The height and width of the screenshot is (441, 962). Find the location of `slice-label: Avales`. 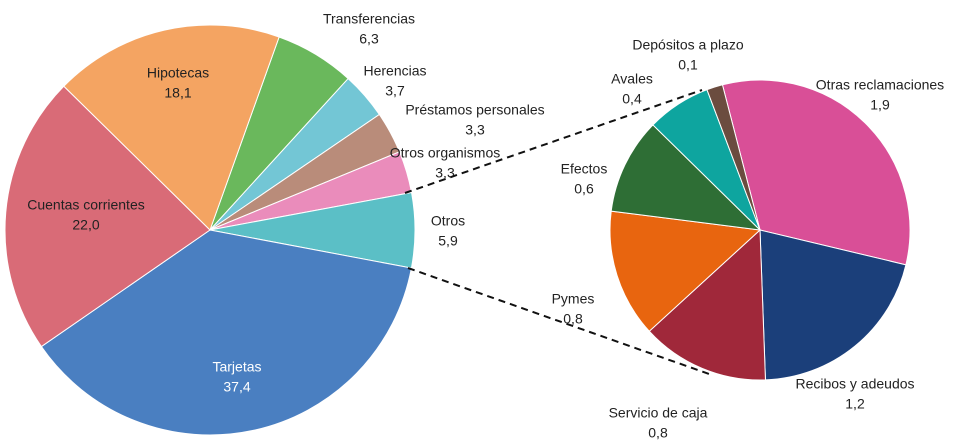

slice-label: Avales is located at coordinates (632, 79).